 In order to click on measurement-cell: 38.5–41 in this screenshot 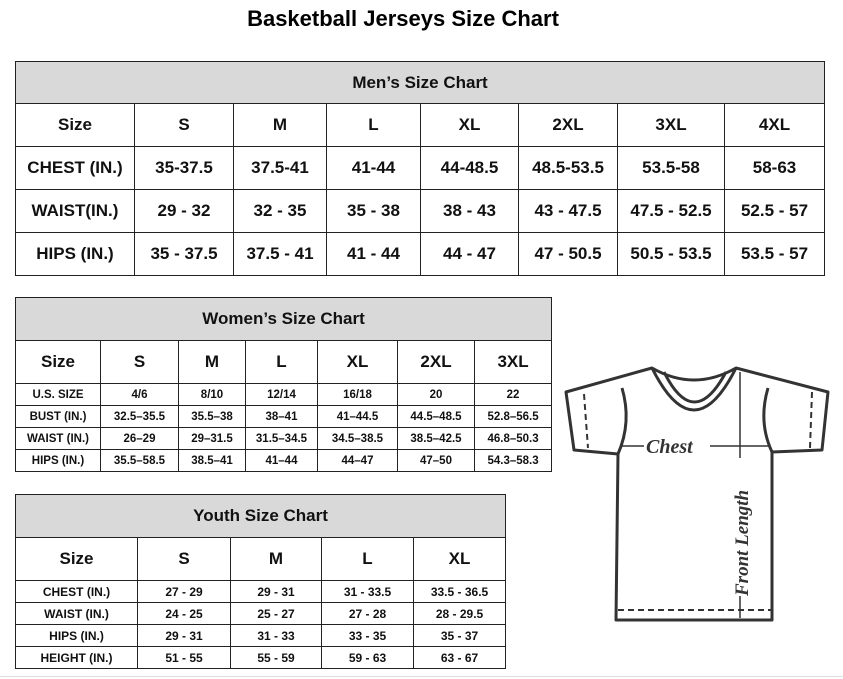, I will do `click(212, 460)`.